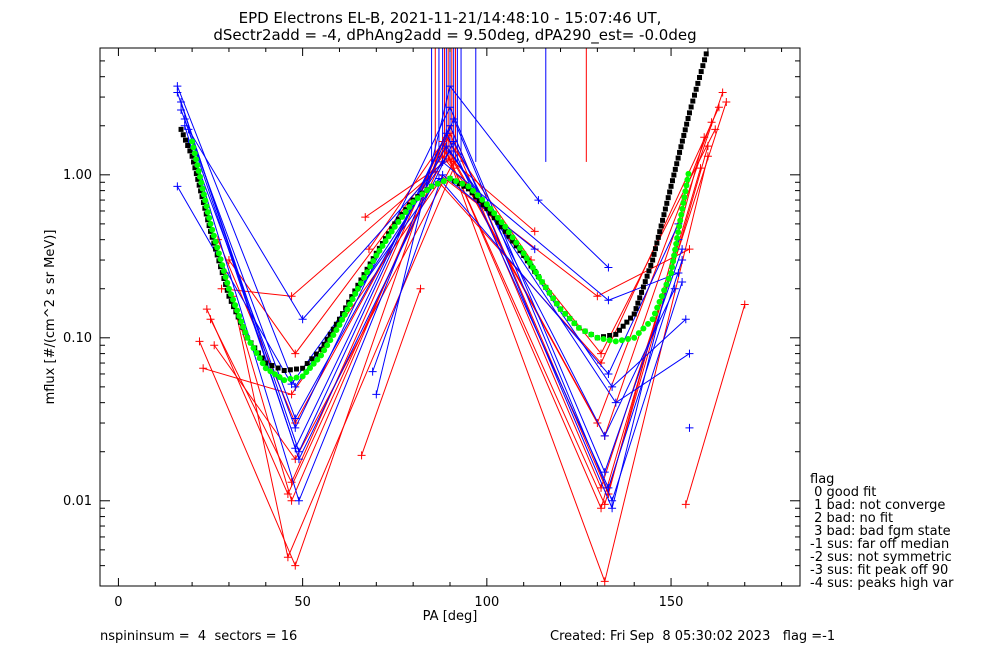  I want to click on legend-item: -4 sus: peaks high var, so click(882, 583).